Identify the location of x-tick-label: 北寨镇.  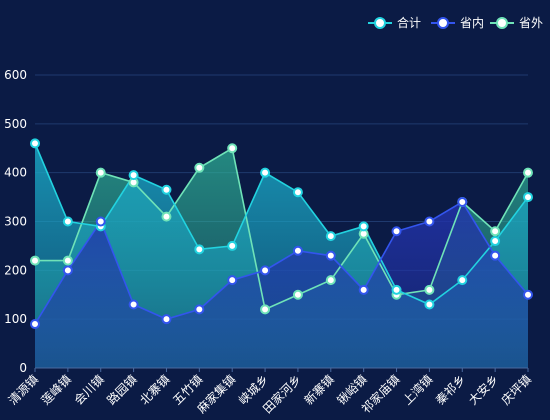
(155, 390).